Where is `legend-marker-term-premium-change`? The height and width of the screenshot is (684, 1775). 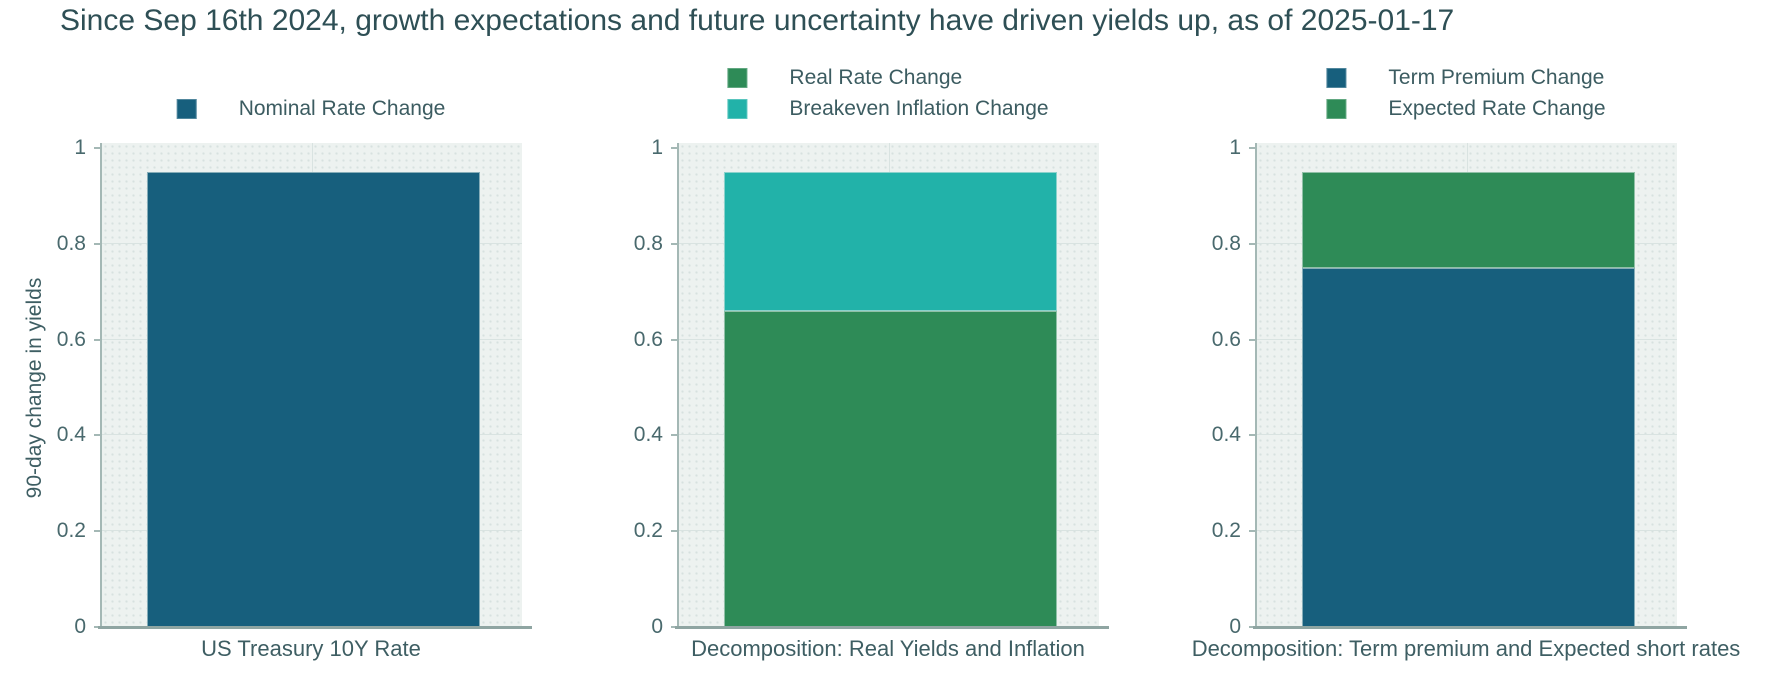 legend-marker-term-premium-change is located at coordinates (1336, 77).